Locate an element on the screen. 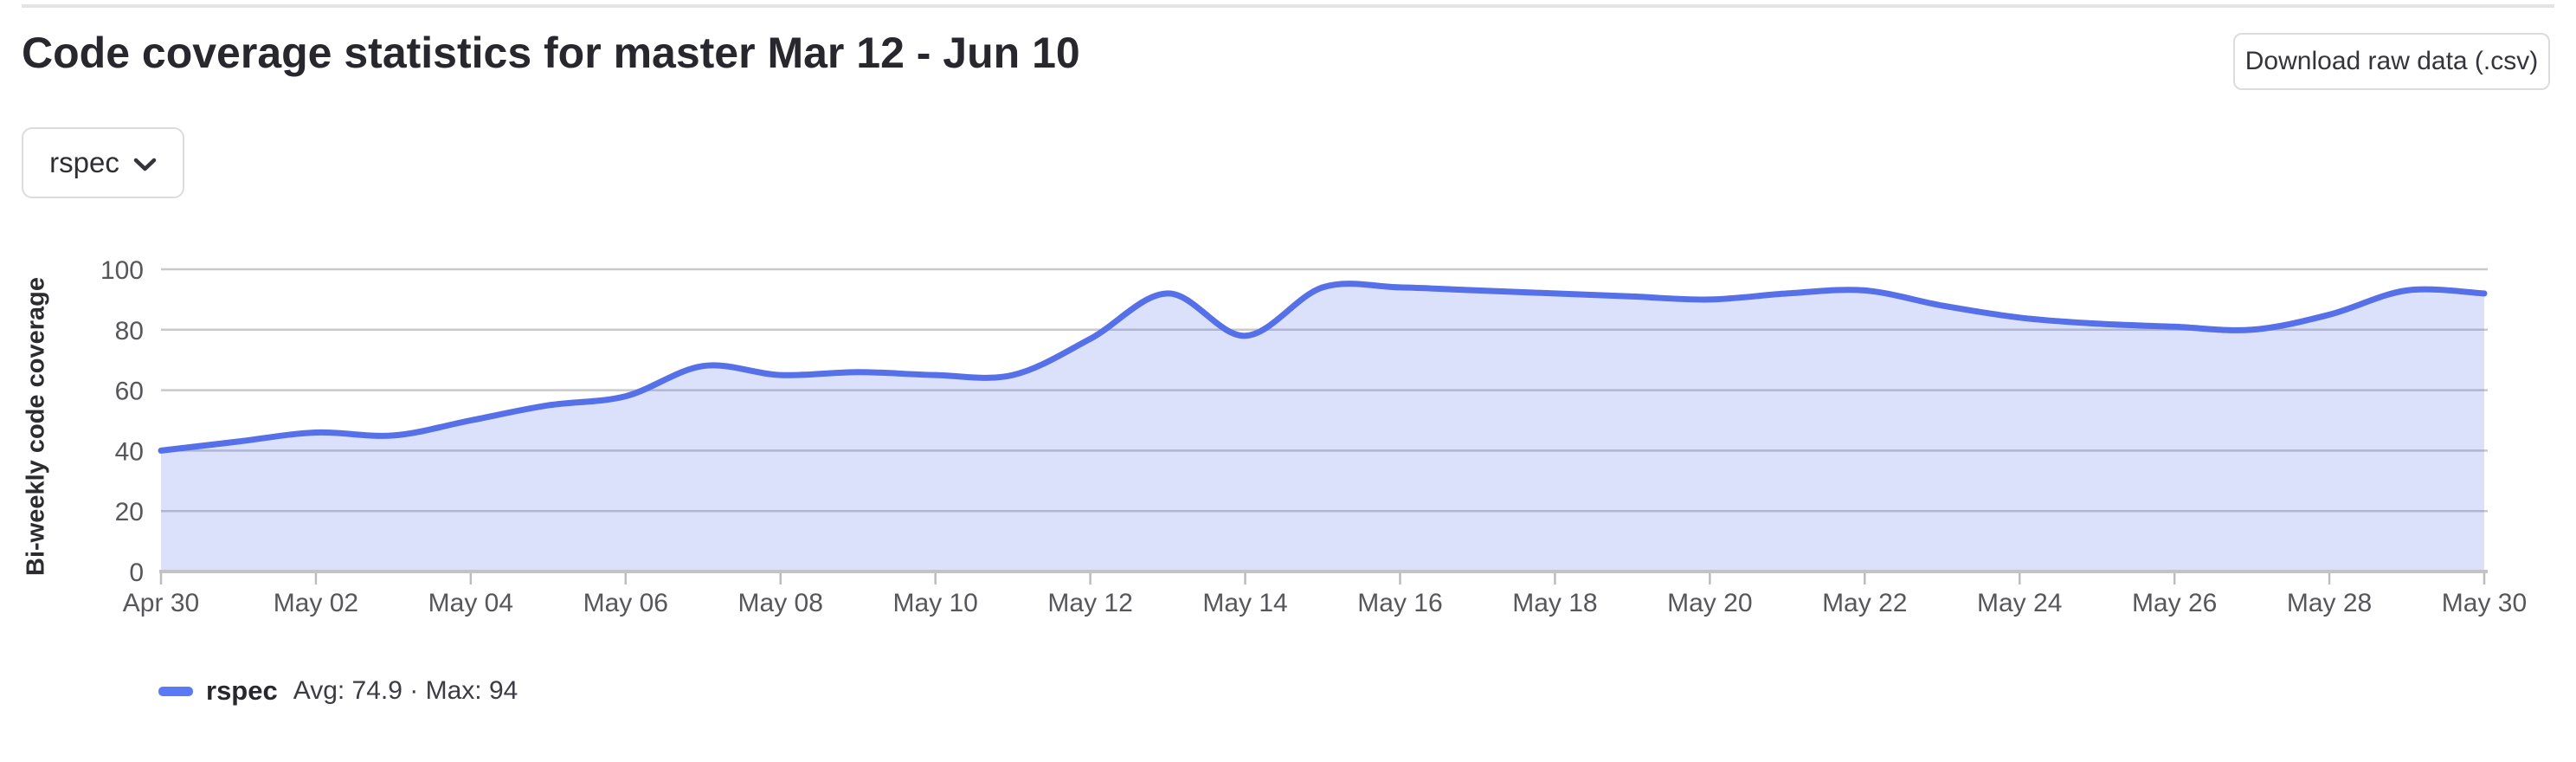  legend-series-stats: Avg: 74.9 · Max: 94 is located at coordinates (405, 690).